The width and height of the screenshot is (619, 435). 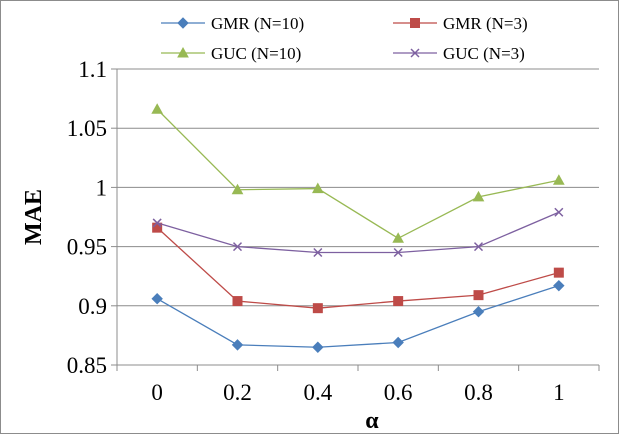 What do you see at coordinates (372, 421) in the screenshot?
I see `x-axis-title: α` at bounding box center [372, 421].